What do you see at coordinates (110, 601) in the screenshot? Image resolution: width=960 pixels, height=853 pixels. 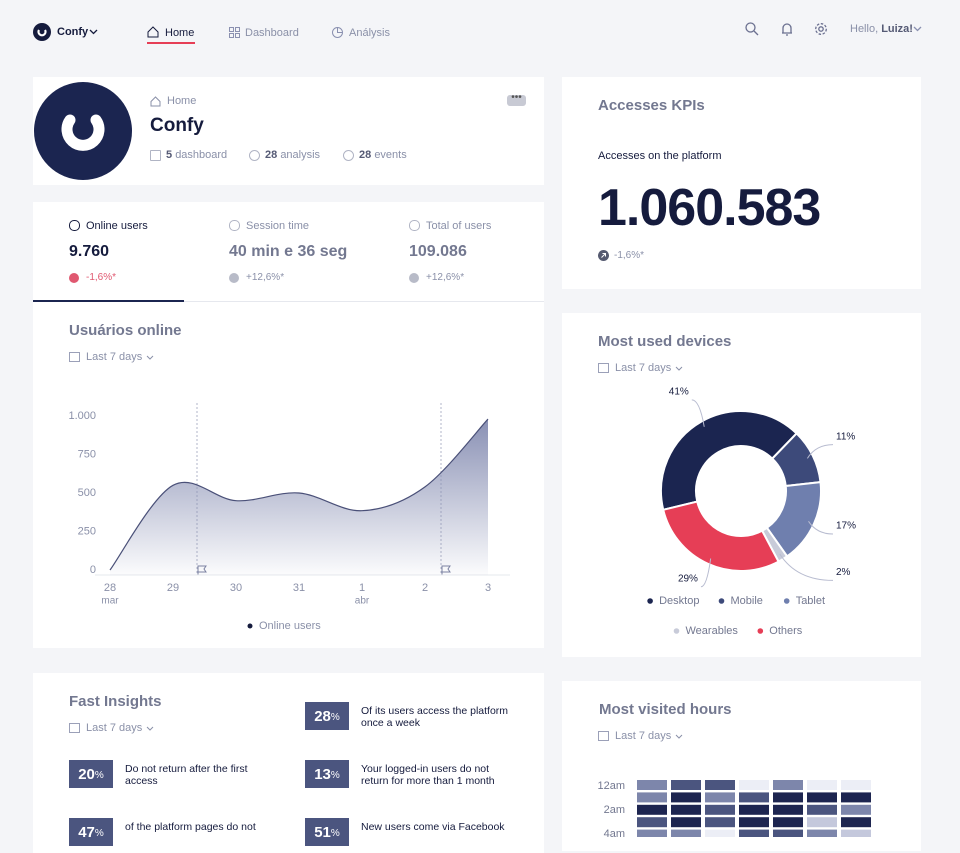 I see `x-tick-sublabel: mar` at bounding box center [110, 601].